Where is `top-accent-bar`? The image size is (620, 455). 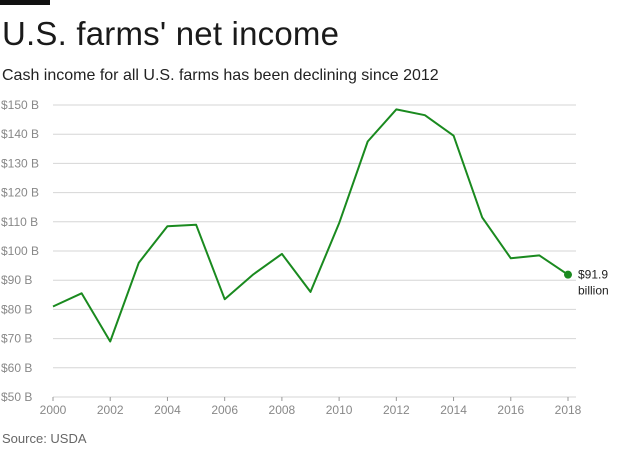
top-accent-bar is located at coordinates (25, 2).